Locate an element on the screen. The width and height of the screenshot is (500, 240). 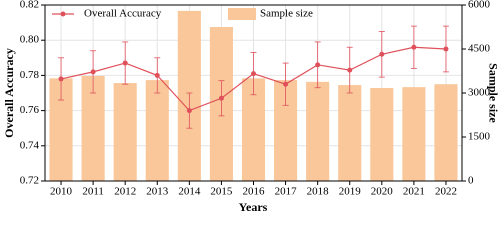
x-tick-label: 2016 is located at coordinates (254, 192).